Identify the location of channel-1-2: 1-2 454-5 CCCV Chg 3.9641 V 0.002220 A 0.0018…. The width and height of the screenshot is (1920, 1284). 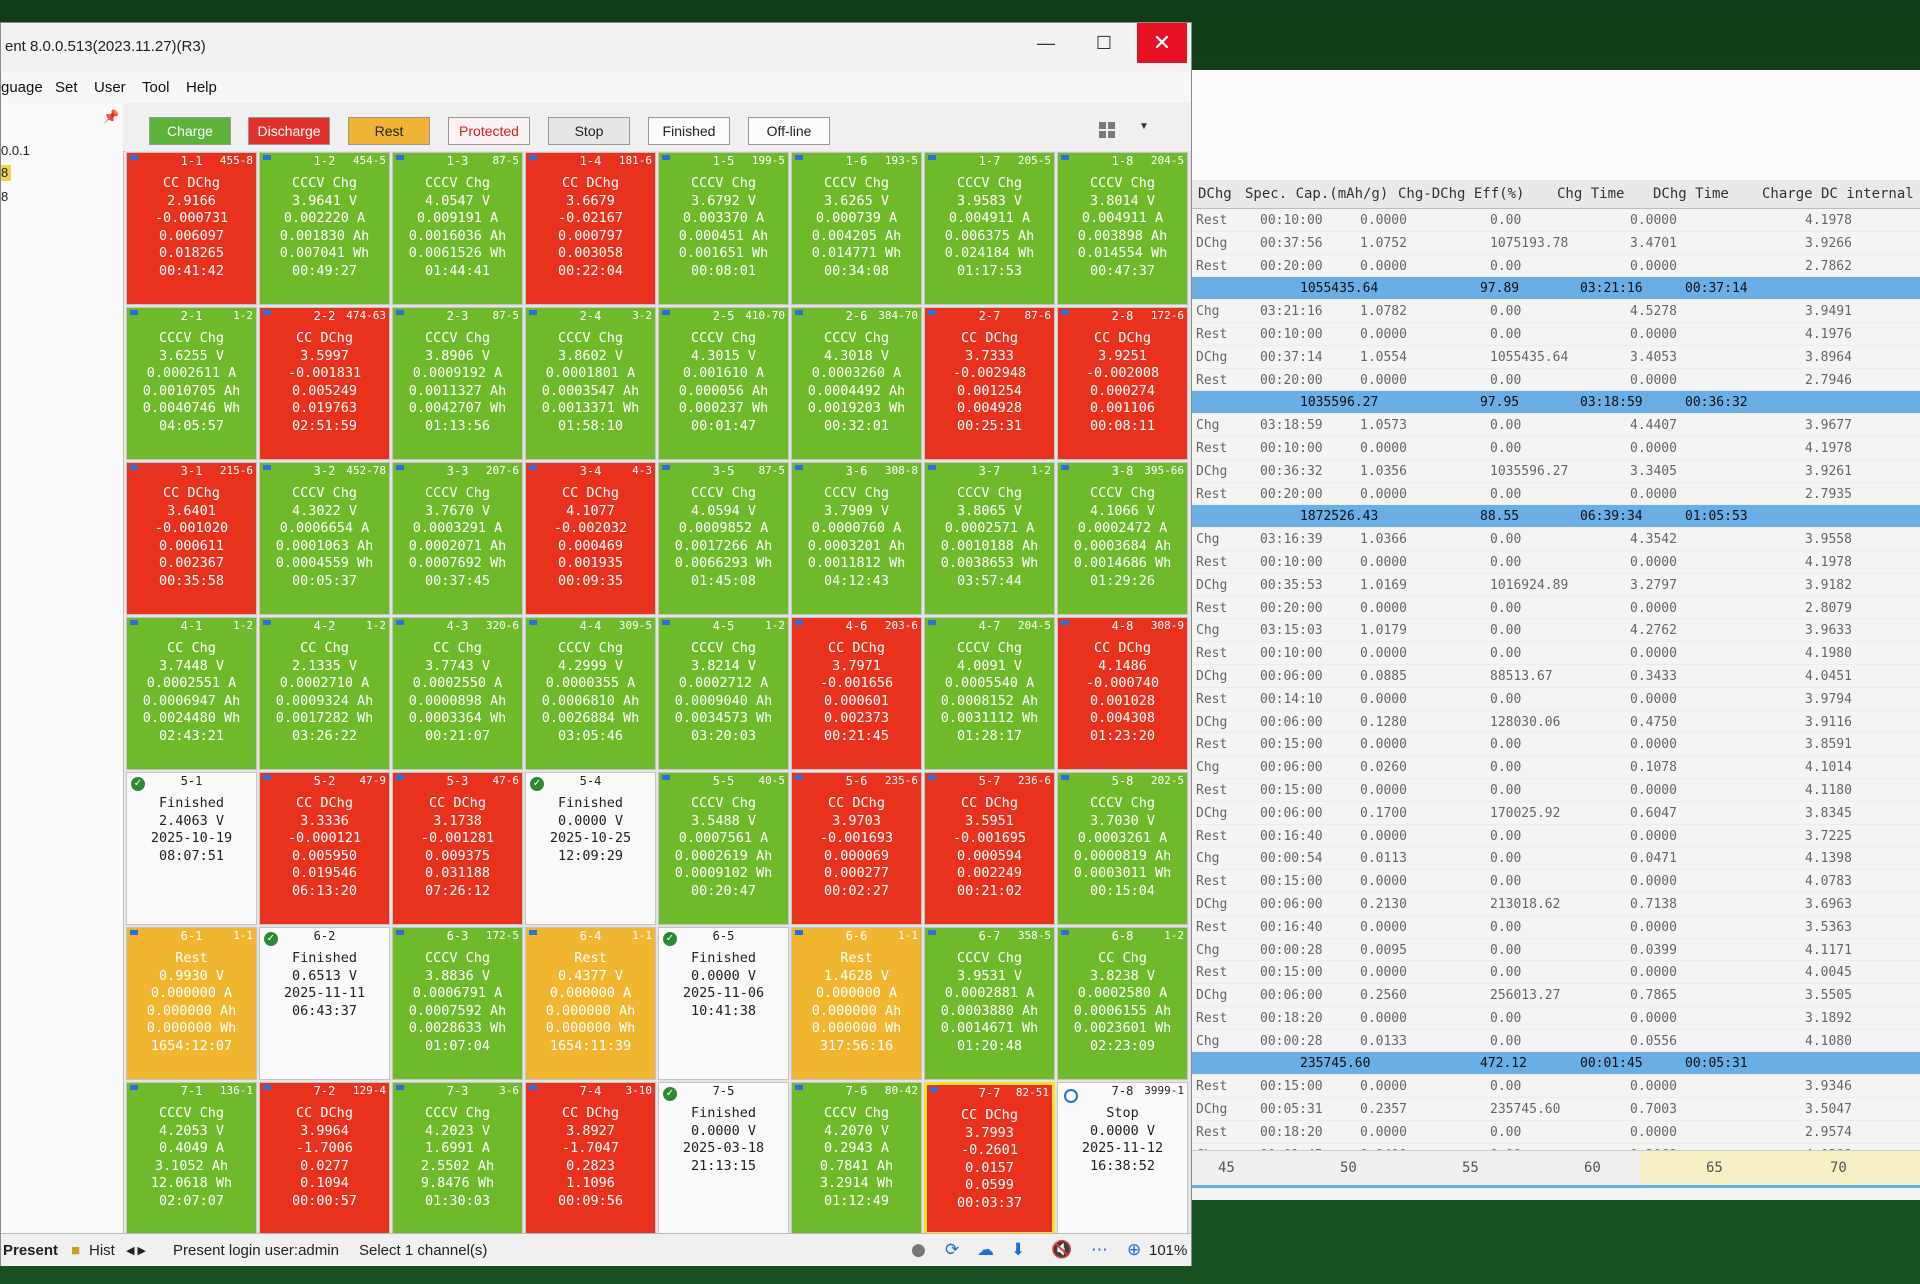
(324, 228).